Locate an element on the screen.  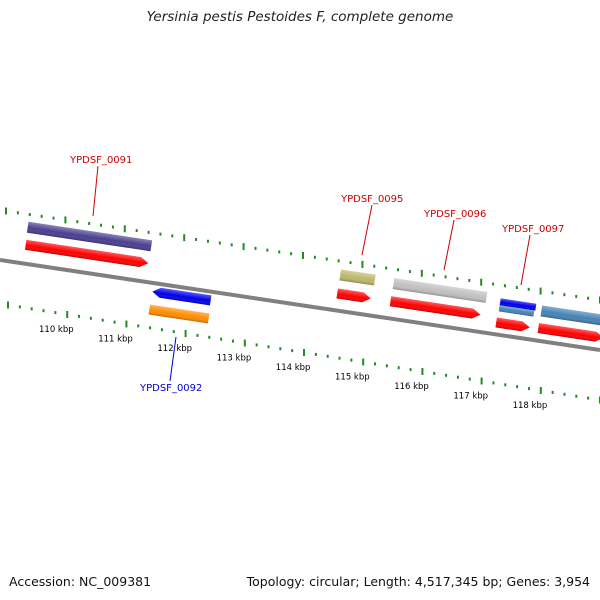
feature-steelblue-small is located at coordinates (516, 311).